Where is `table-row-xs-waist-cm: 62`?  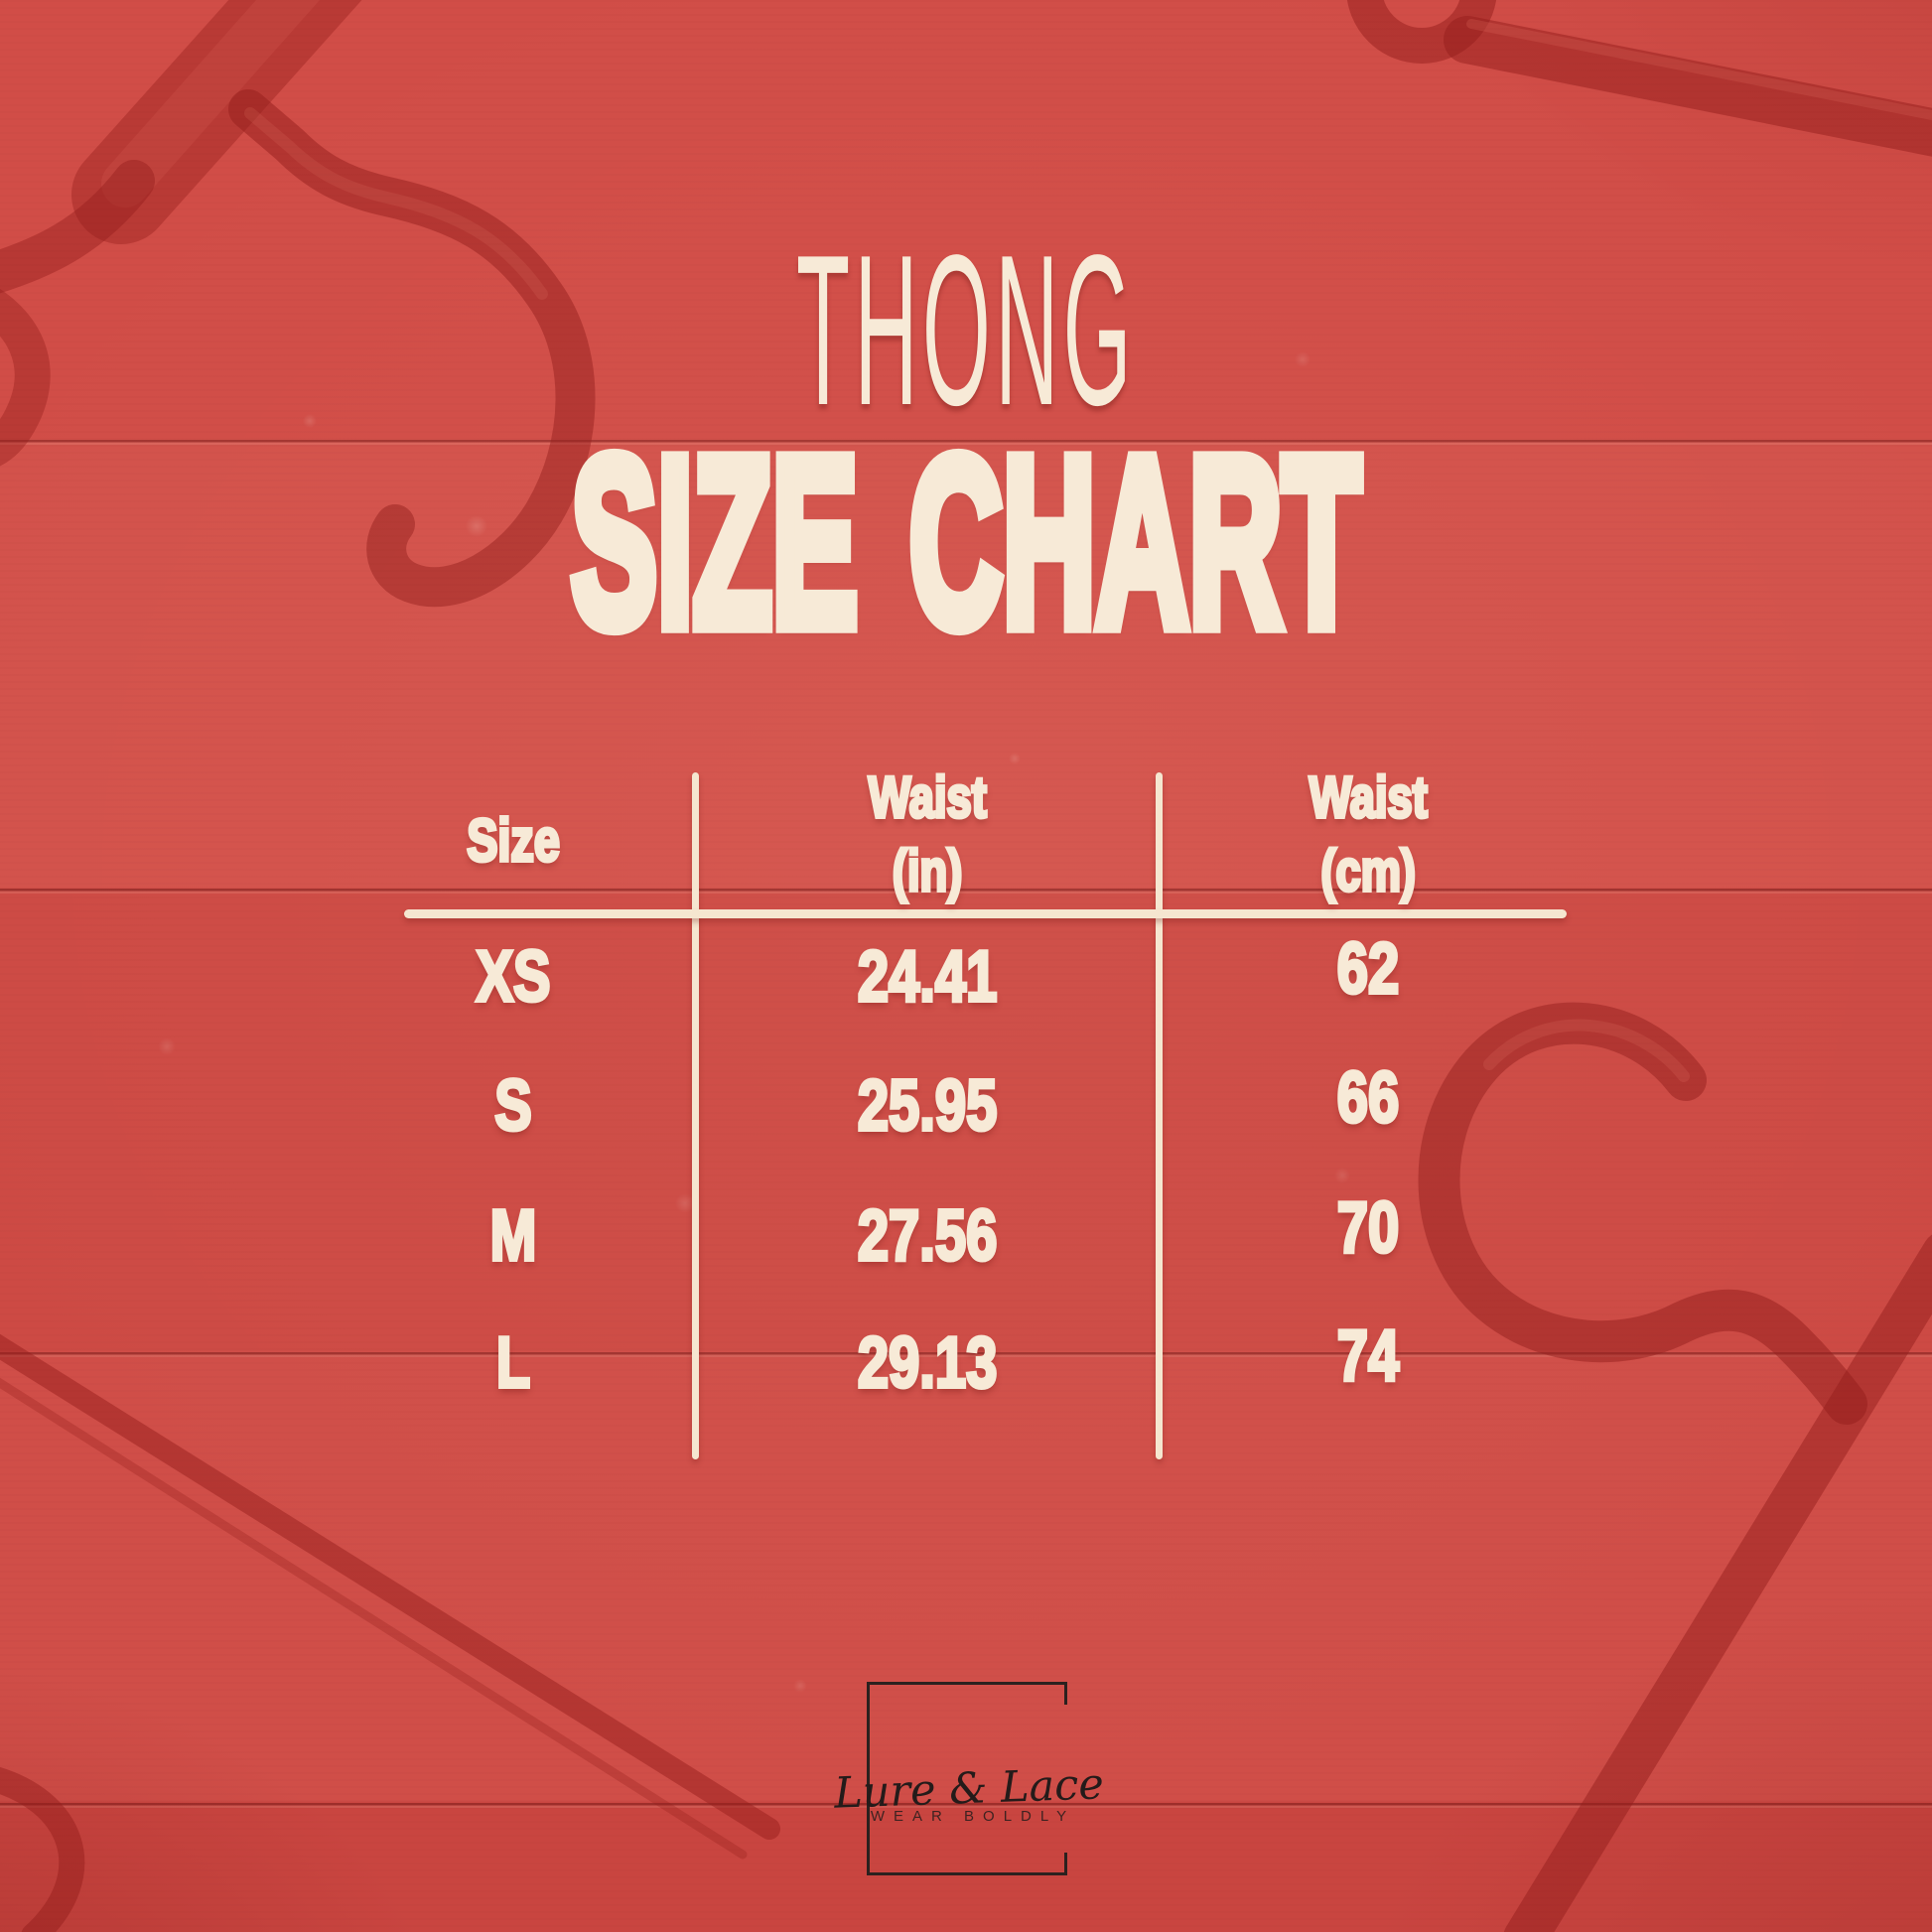
table-row-xs-waist-cm: 62 is located at coordinates (1369, 969).